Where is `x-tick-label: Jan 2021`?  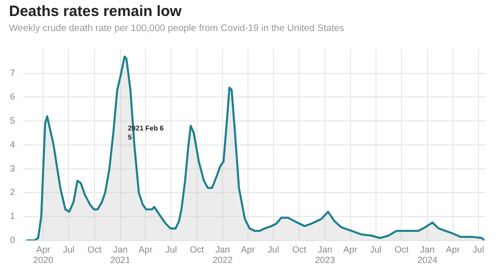
x-tick-label: Jan 2021 is located at coordinates (120, 255).